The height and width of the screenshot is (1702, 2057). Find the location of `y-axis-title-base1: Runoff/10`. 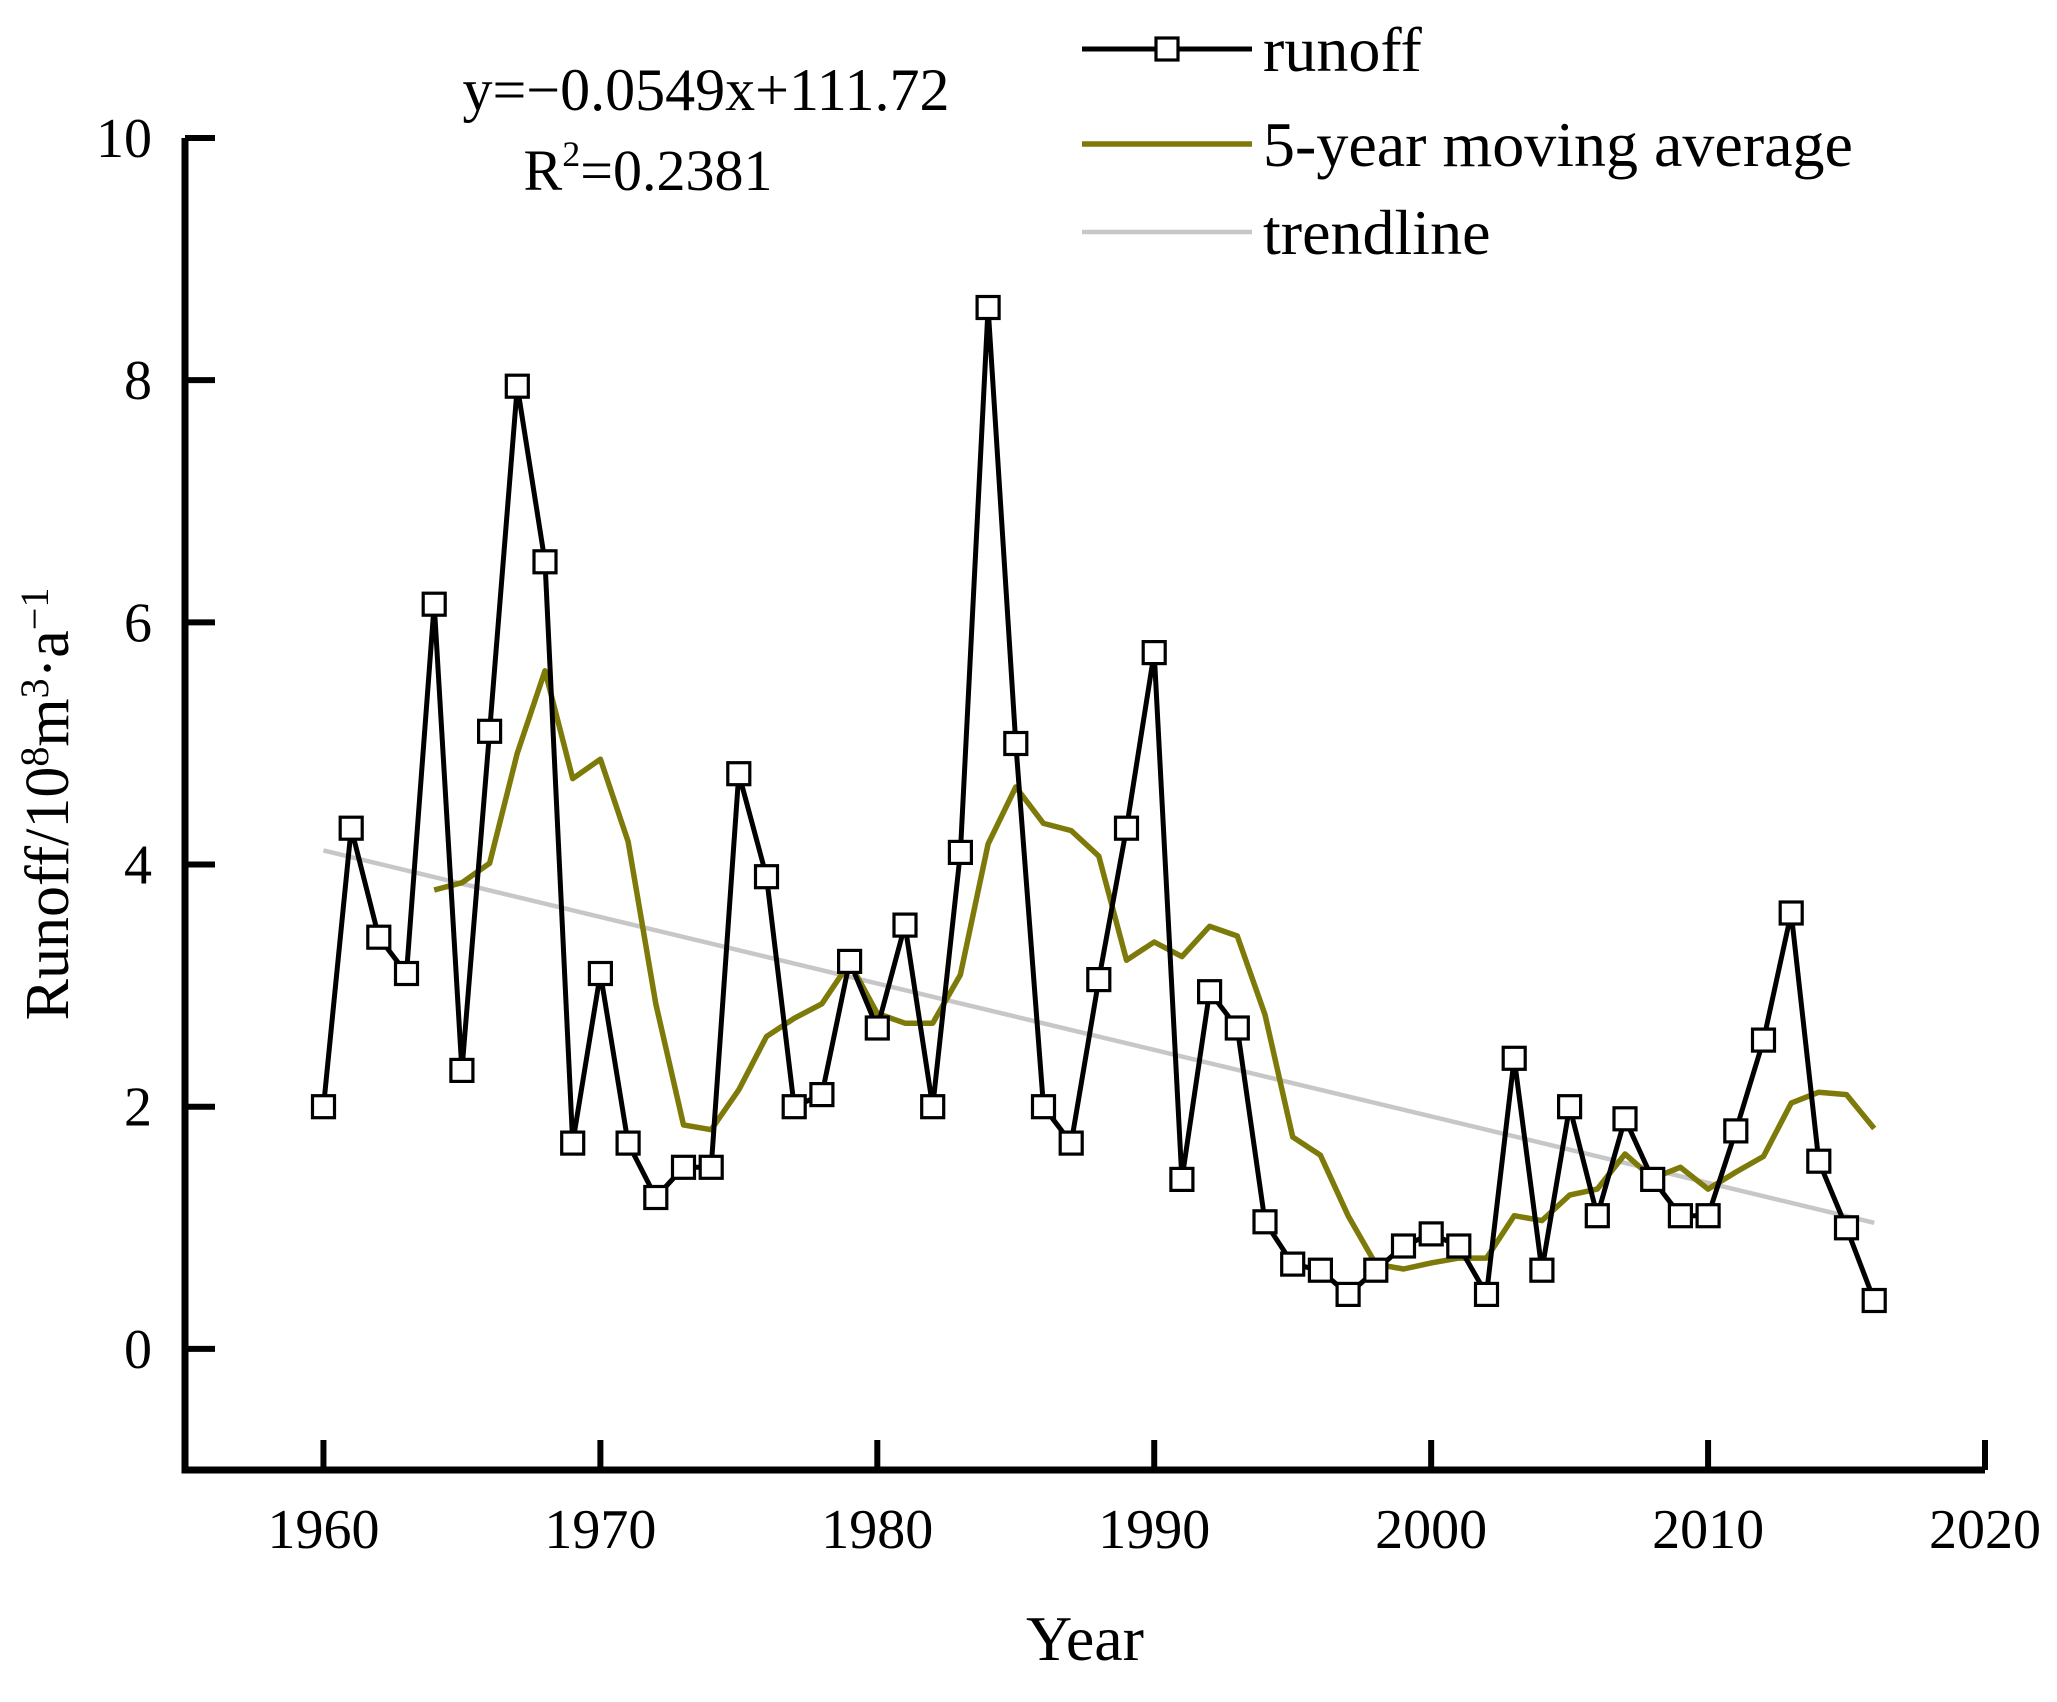

y-axis-title-base1: Runoff/10 is located at coordinates (48, 894).